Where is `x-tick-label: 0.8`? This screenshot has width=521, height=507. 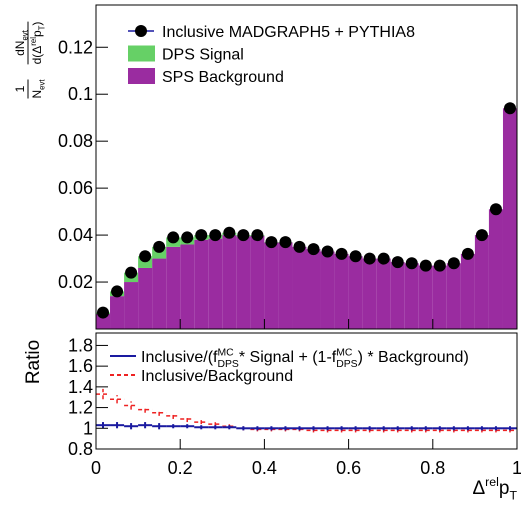
x-tick-label: 0.8 is located at coordinates (432, 468).